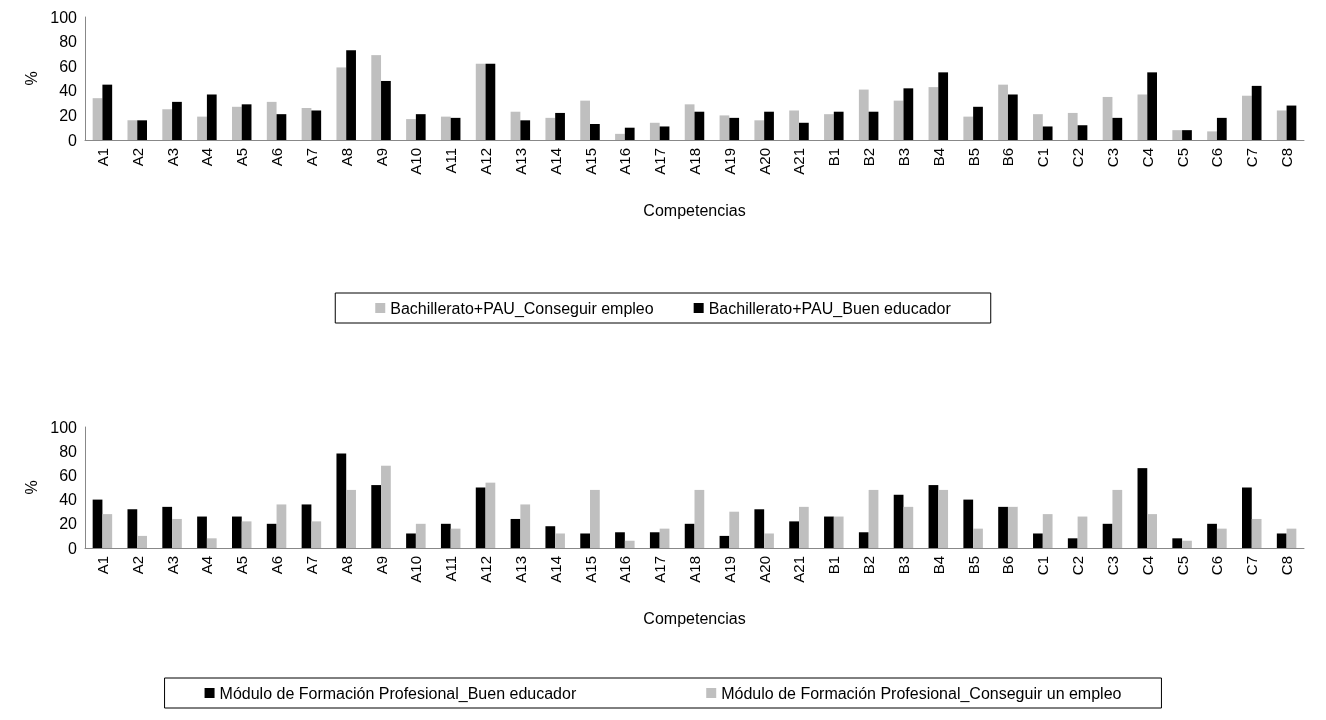 Image resolution: width=1326 pixels, height=720 pixels. I want to click on x-tick-label: A14, so click(555, 569).